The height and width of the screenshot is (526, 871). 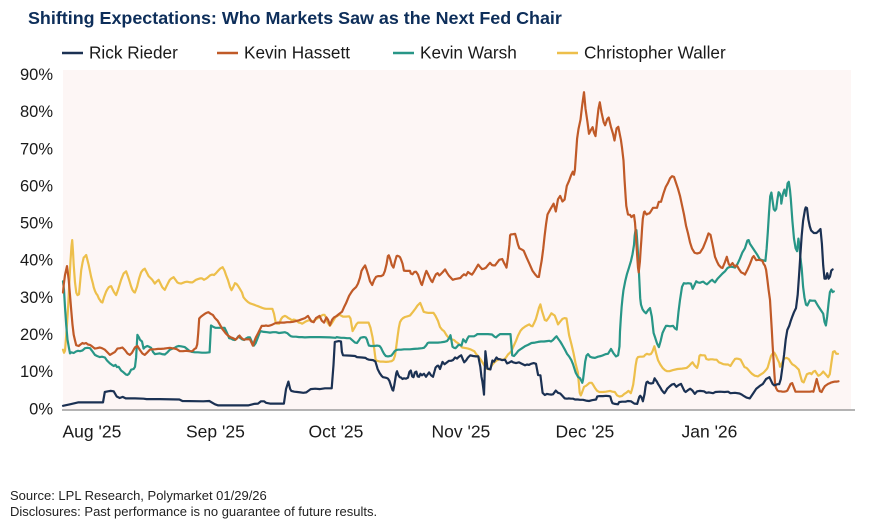 What do you see at coordinates (36, 298) in the screenshot?
I see `svg-text: 30%` at bounding box center [36, 298].